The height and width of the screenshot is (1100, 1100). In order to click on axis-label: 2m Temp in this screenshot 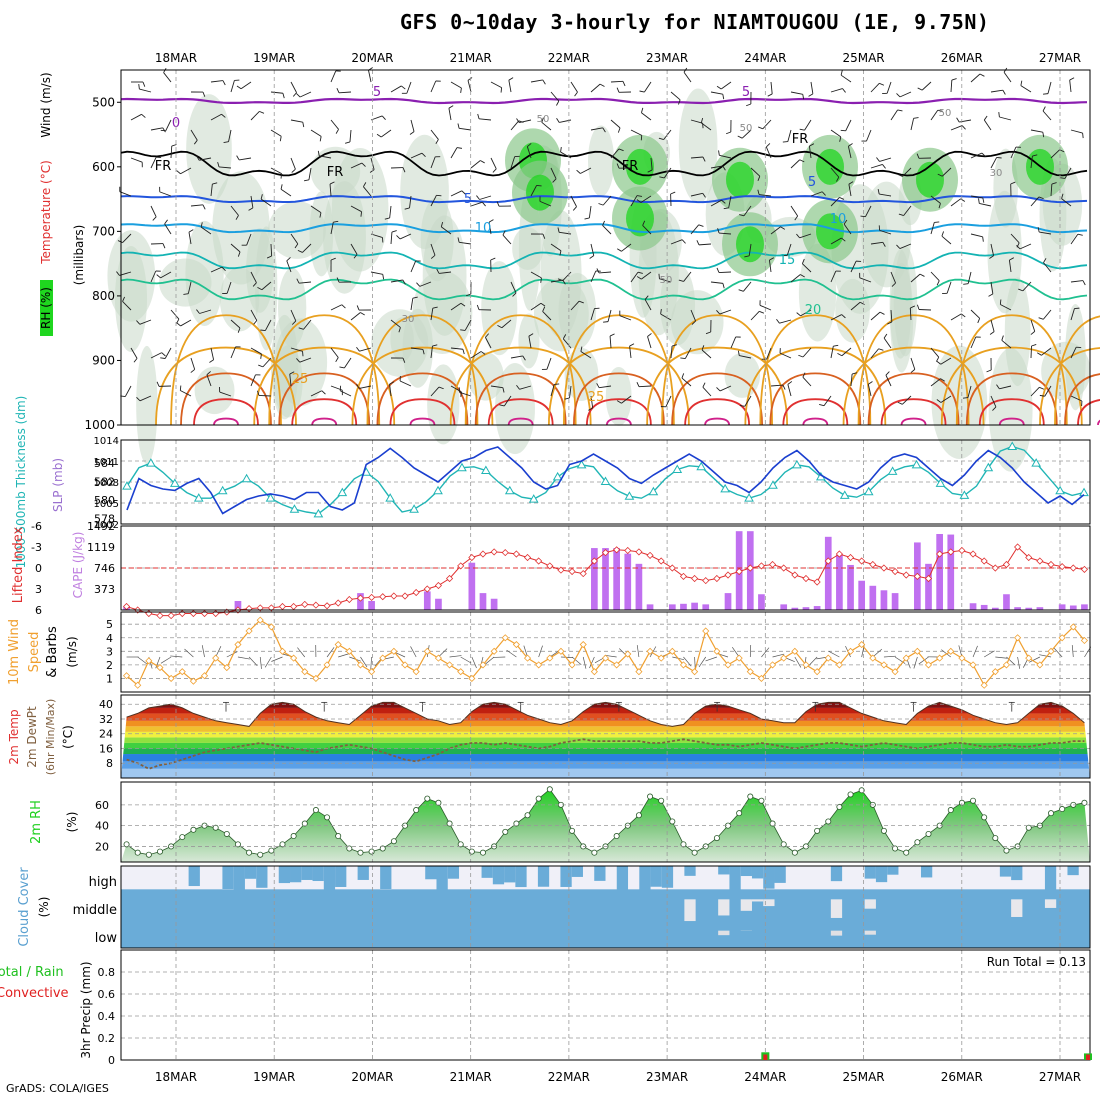, I will do `click(14, 736)`.